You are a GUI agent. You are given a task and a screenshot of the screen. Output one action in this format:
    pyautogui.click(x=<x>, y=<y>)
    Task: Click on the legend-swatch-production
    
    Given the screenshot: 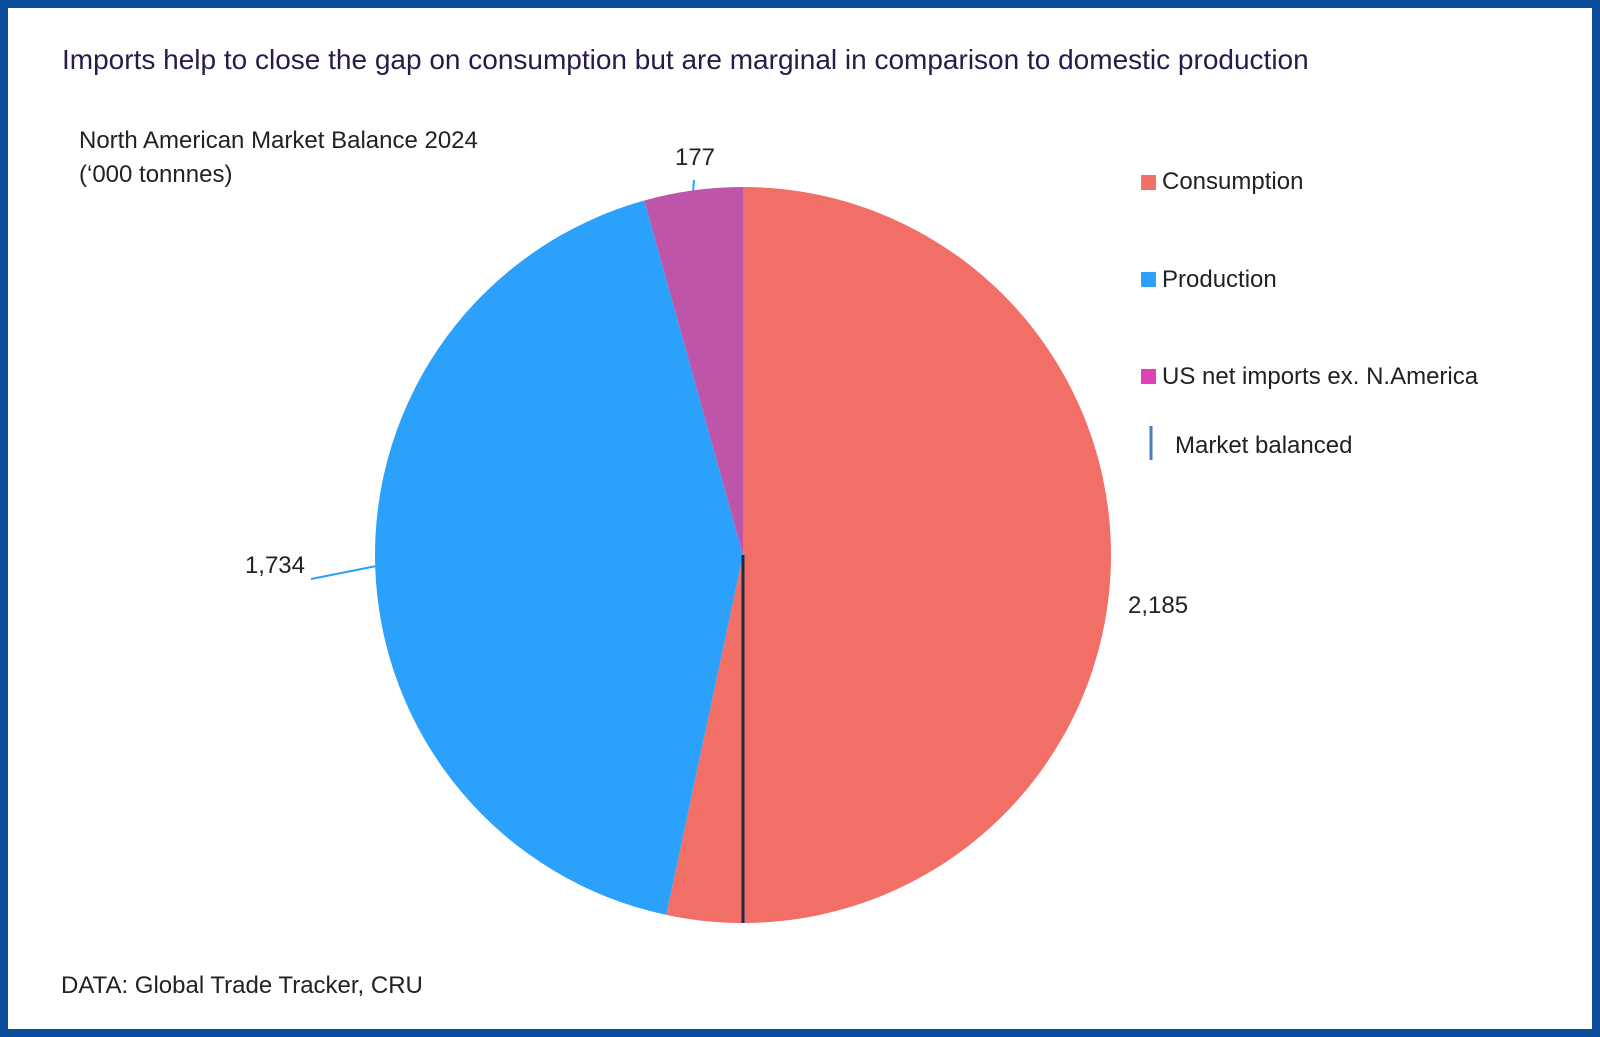 What is the action you would take?
    pyautogui.click(x=1148, y=279)
    